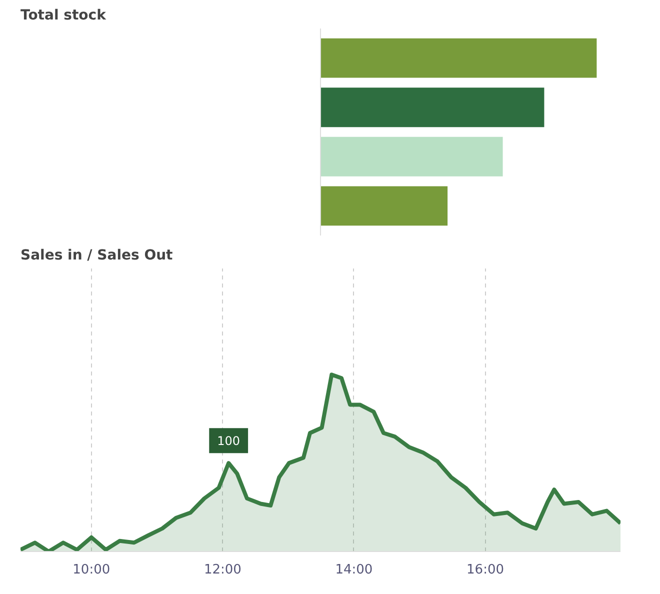  I want to click on x-tick-label: 12:00, so click(223, 570).